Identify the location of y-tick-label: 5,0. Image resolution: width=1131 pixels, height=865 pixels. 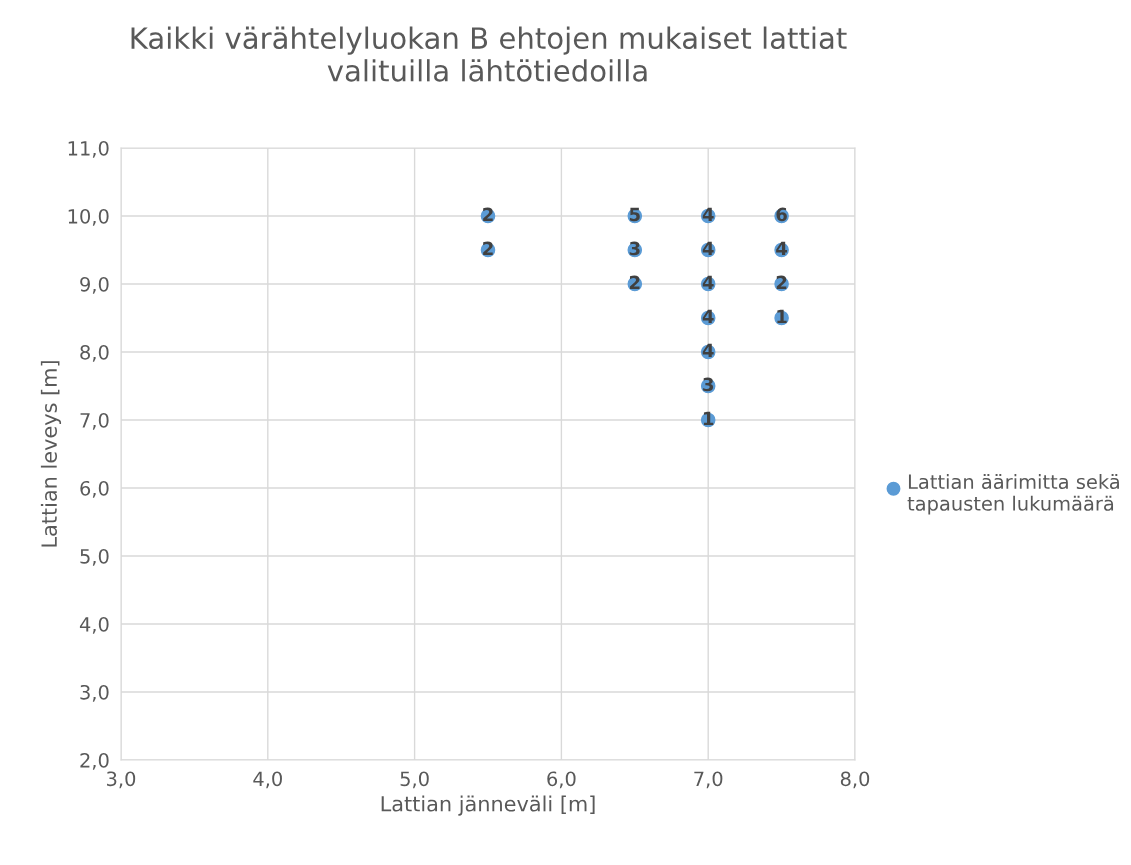
(94, 557).